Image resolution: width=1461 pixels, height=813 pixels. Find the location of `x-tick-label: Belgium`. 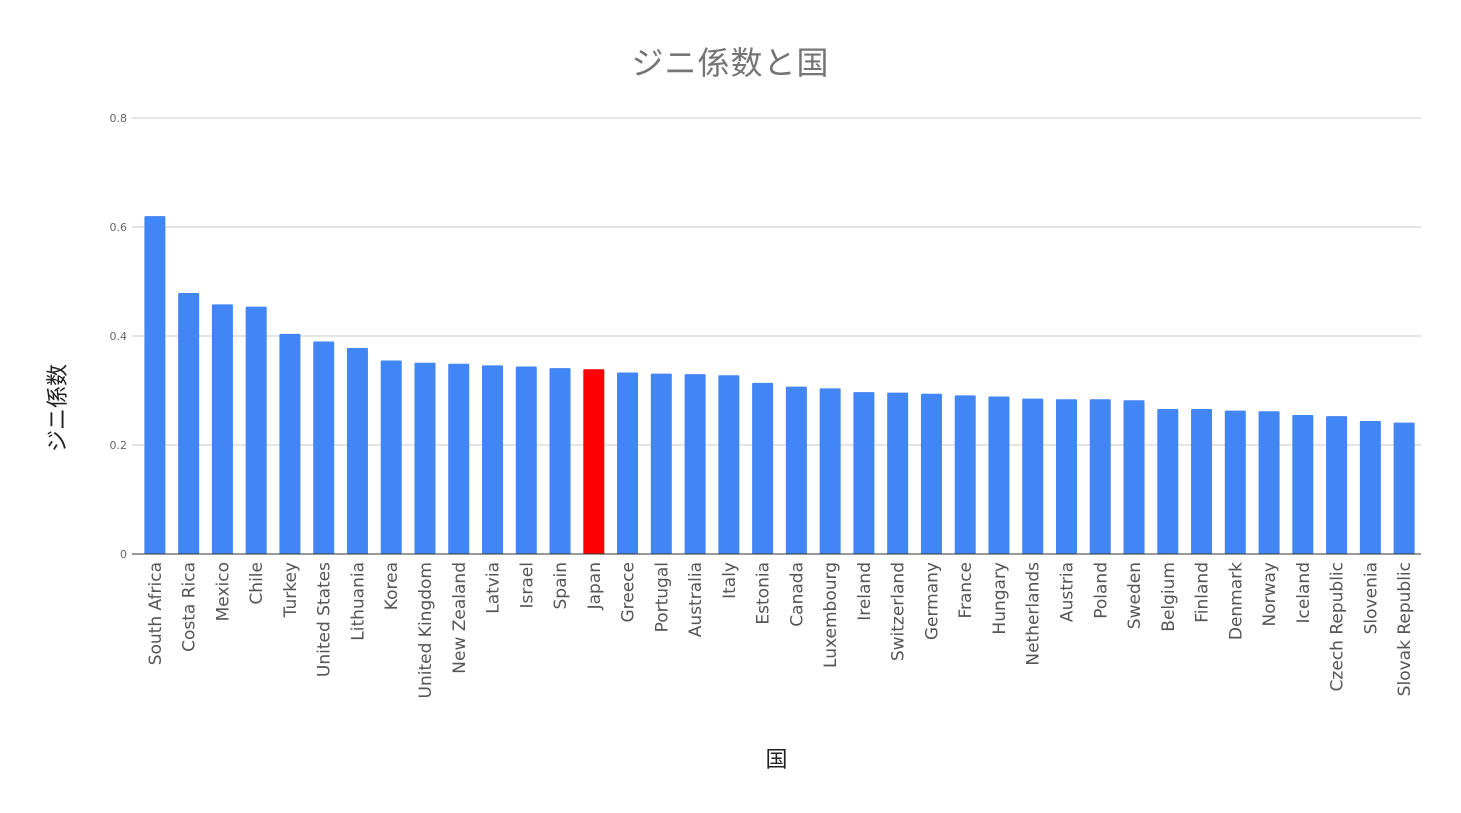

x-tick-label: Belgium is located at coordinates (1169, 597).